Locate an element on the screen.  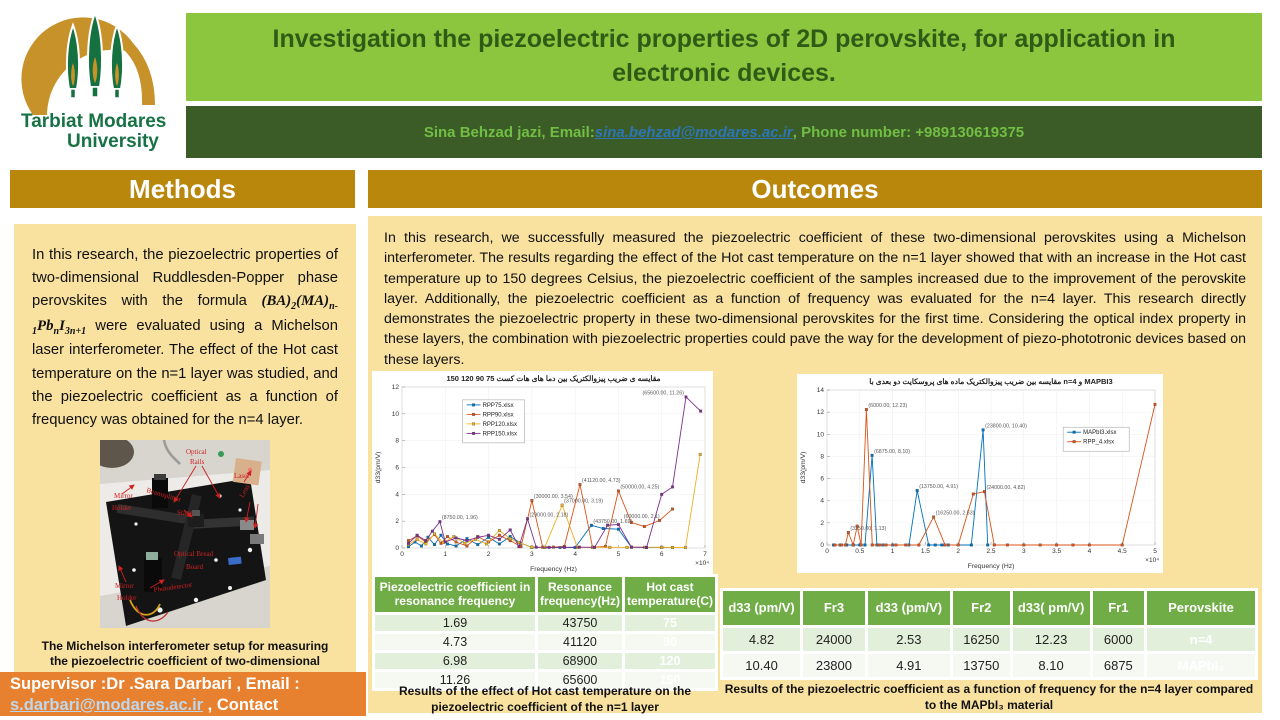
photo-arrows is located at coordinates (188, 527).